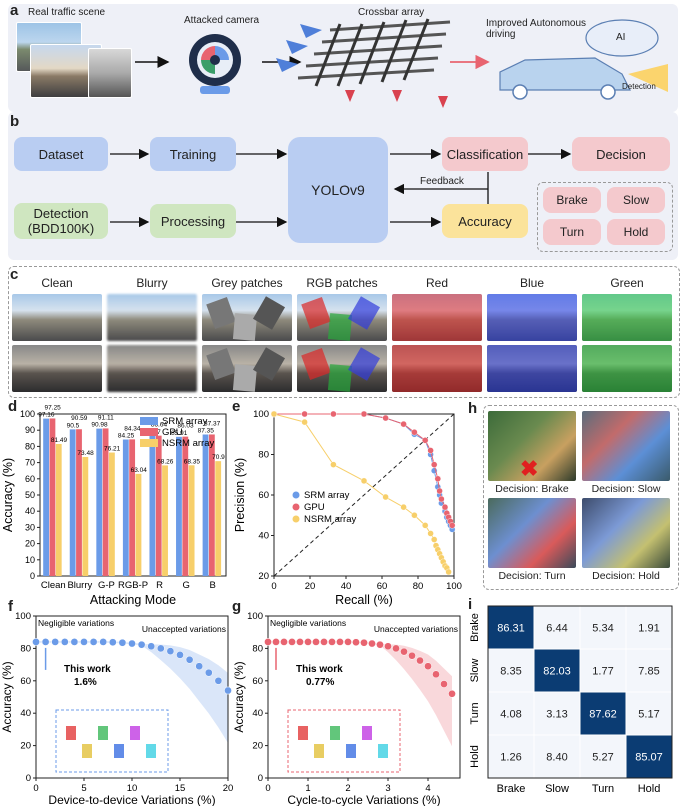 This screenshot has width=685, height=806. What do you see at coordinates (139, 470) in the screenshot?
I see `bar-value-label: 63.04` at bounding box center [139, 470].